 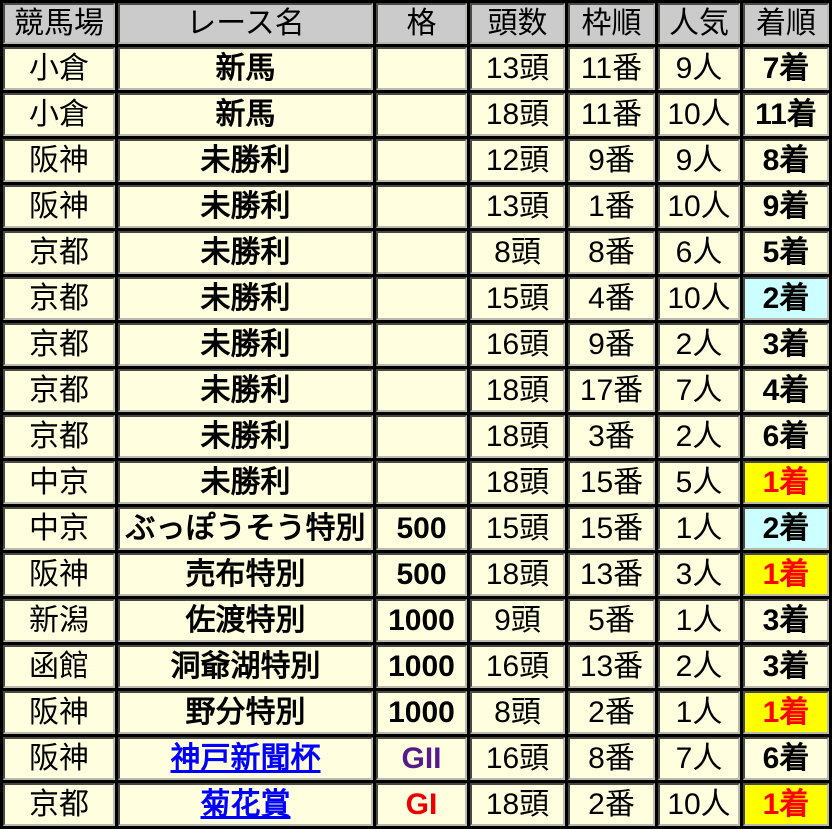 I want to click on cell-course: 中京, so click(x=59, y=482).